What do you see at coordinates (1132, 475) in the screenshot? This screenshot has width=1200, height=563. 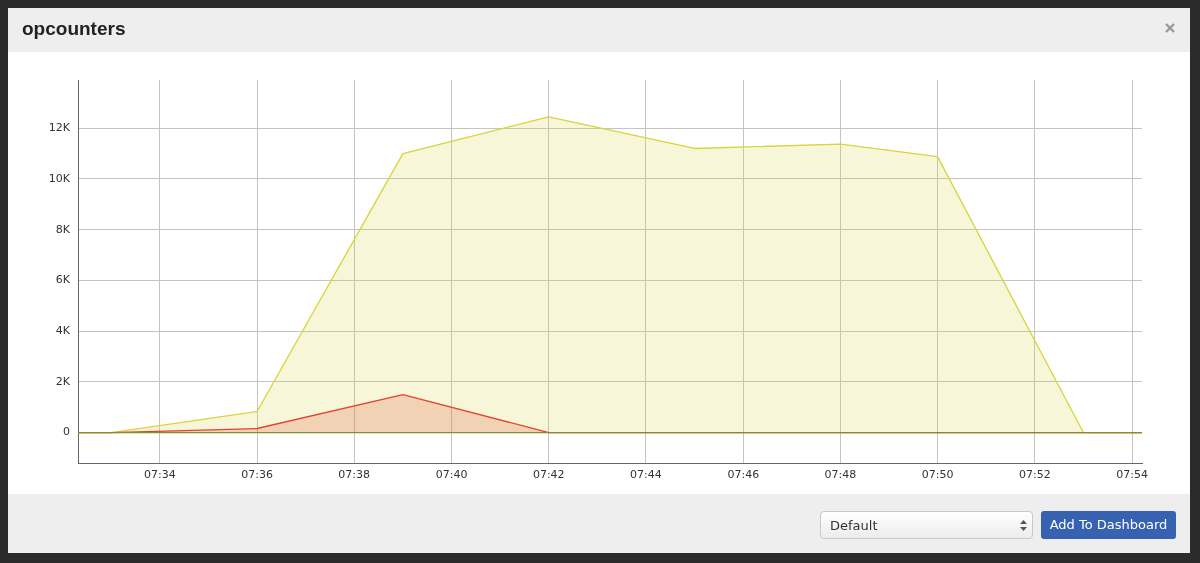 I see `x-tick-label: 07:54` at bounding box center [1132, 475].